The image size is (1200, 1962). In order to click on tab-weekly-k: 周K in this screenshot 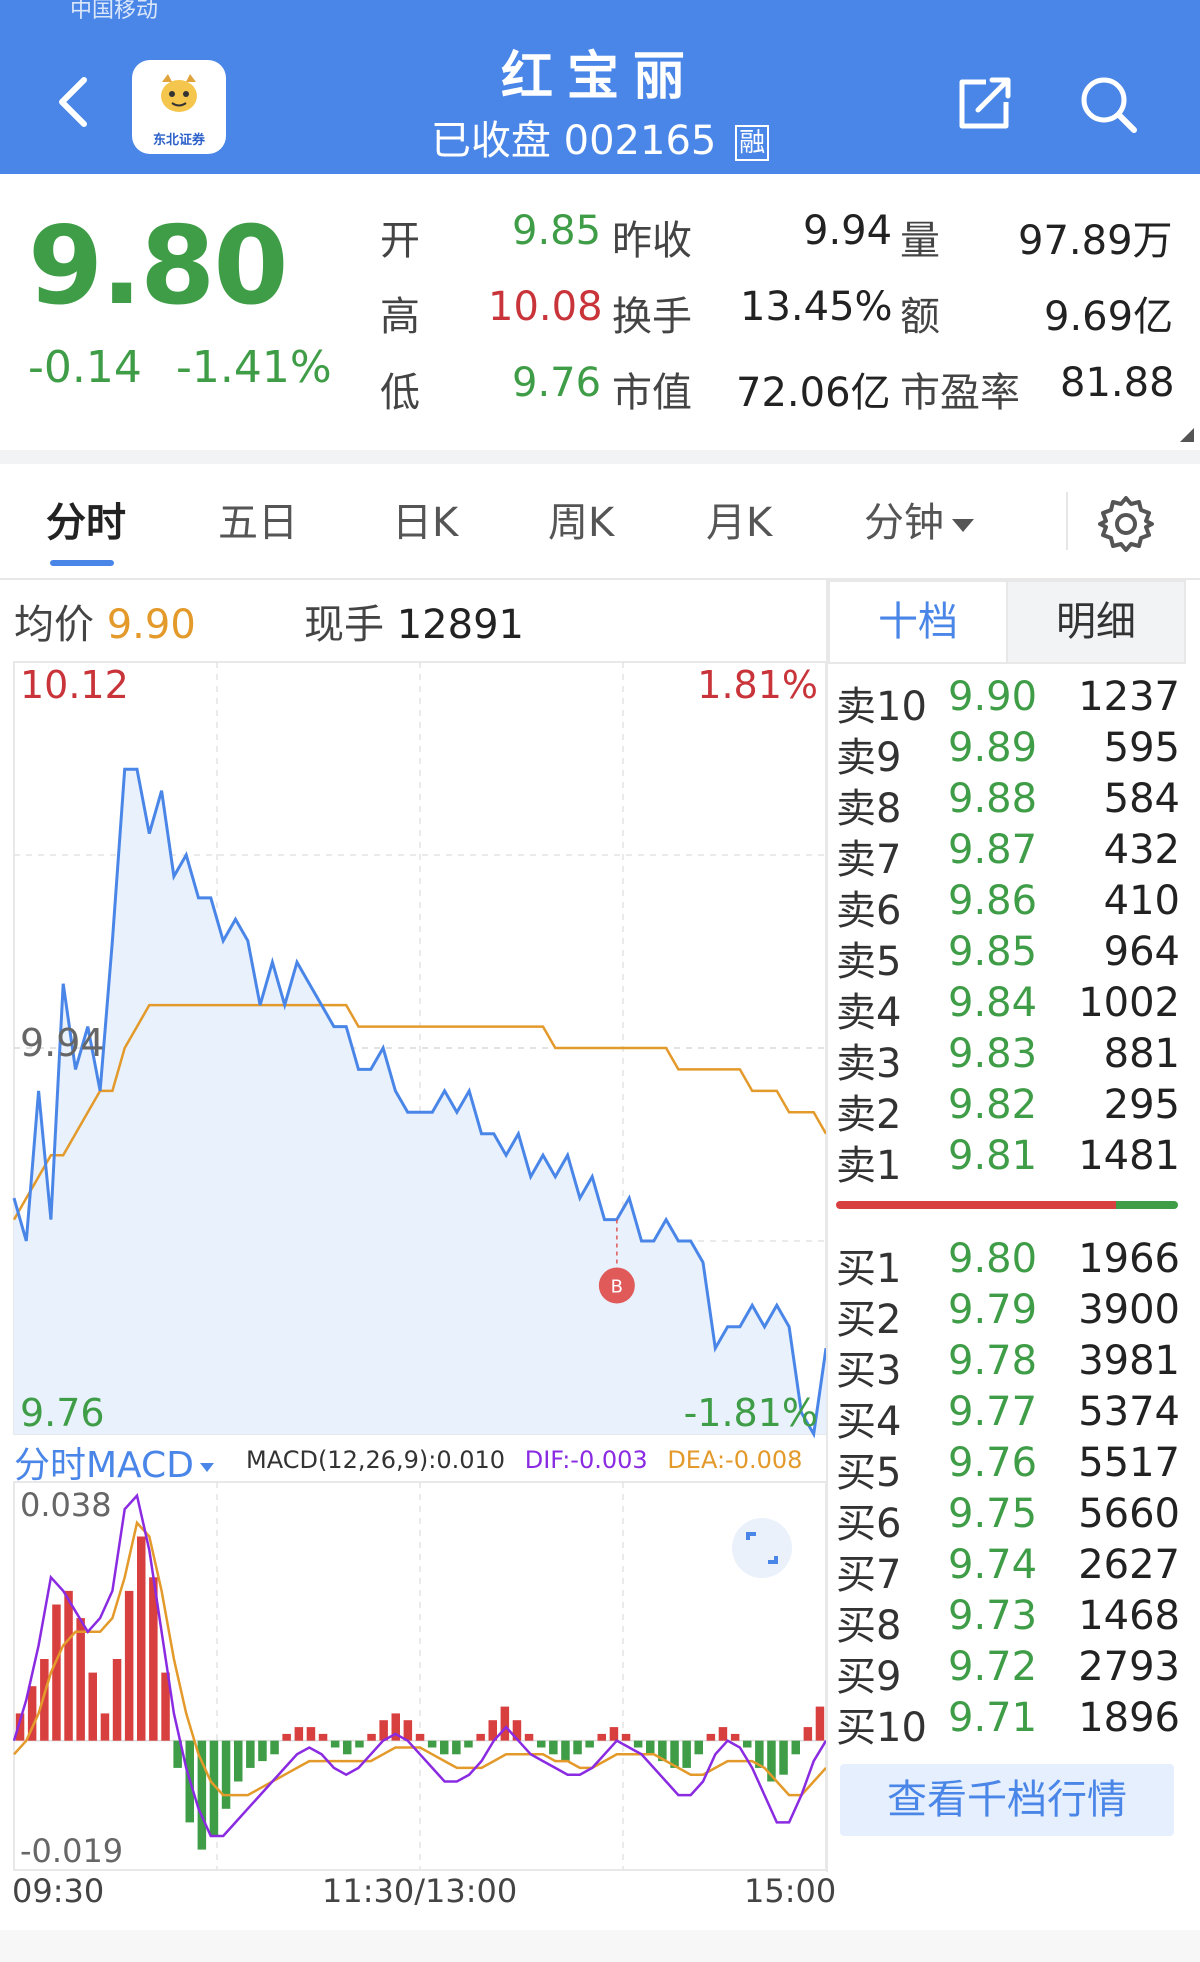, I will do `click(581, 523)`.